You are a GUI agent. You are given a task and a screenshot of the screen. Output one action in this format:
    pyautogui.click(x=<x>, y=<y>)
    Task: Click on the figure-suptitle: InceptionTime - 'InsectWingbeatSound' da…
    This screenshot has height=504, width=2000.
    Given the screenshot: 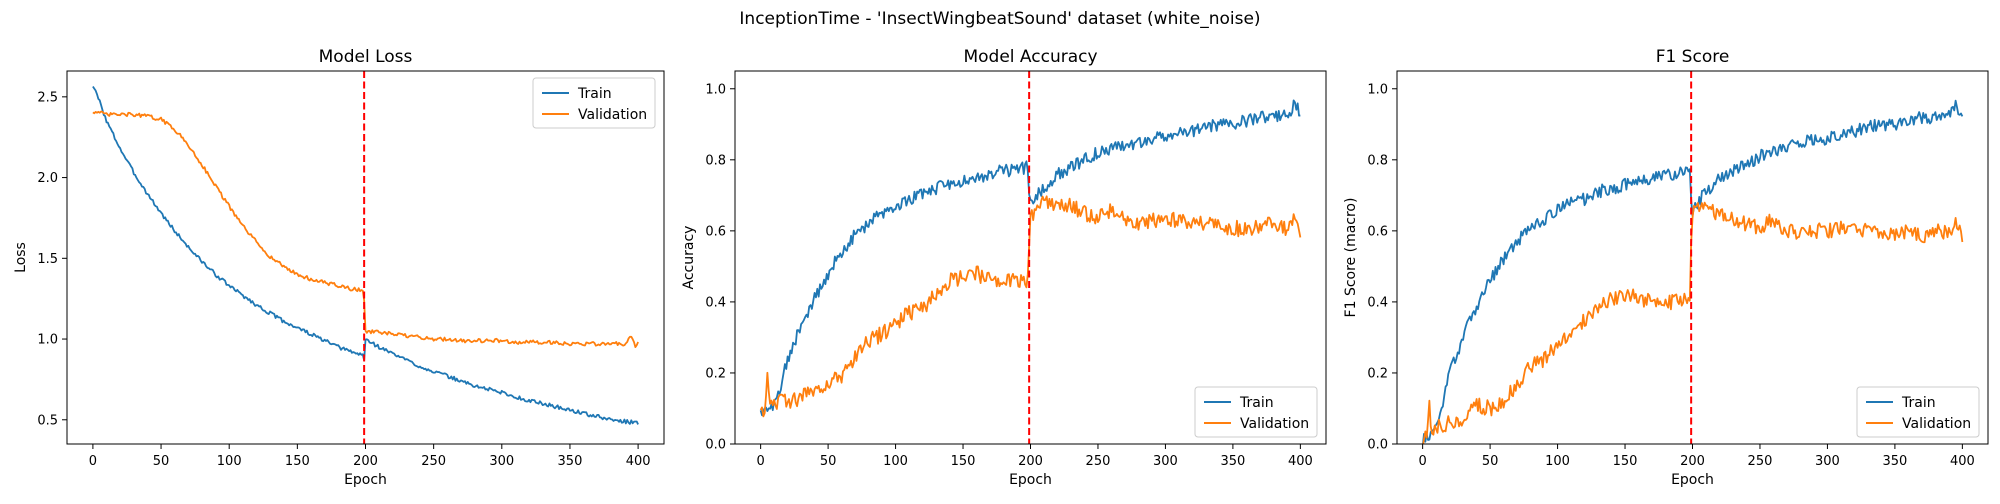 What is the action you would take?
    pyautogui.click(x=999, y=19)
    